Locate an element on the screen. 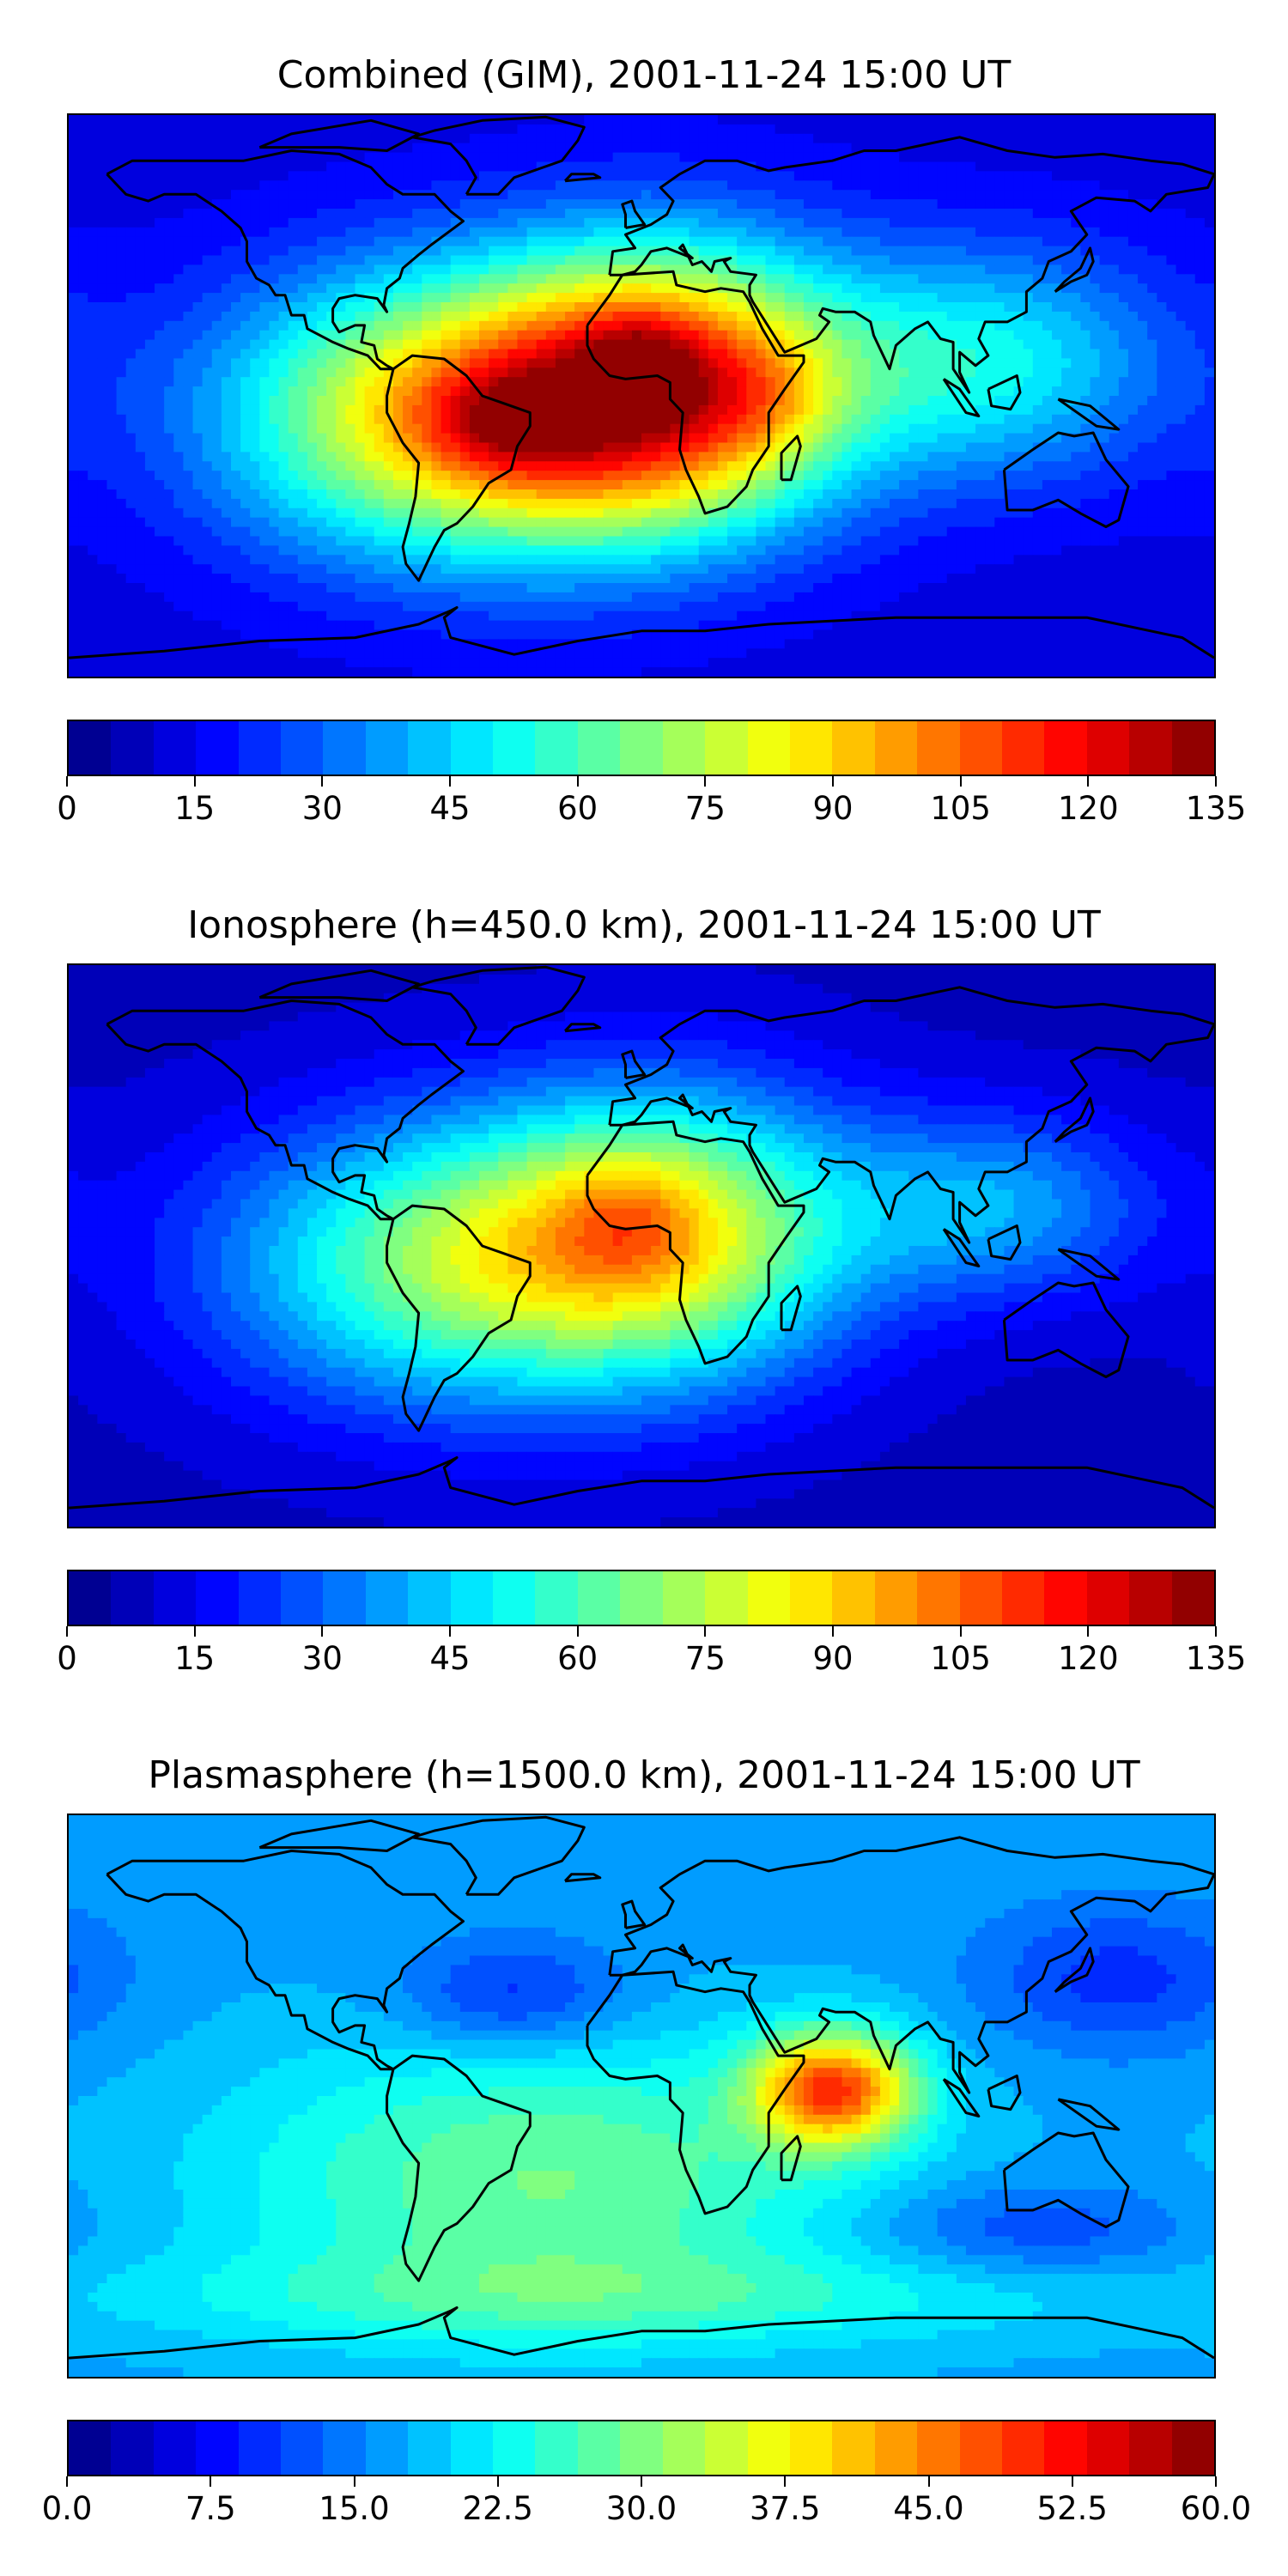  colorbar-ticks-ionosphere: 0 15 30 45 60 75 90 105 120 135 is located at coordinates (651, 1651).